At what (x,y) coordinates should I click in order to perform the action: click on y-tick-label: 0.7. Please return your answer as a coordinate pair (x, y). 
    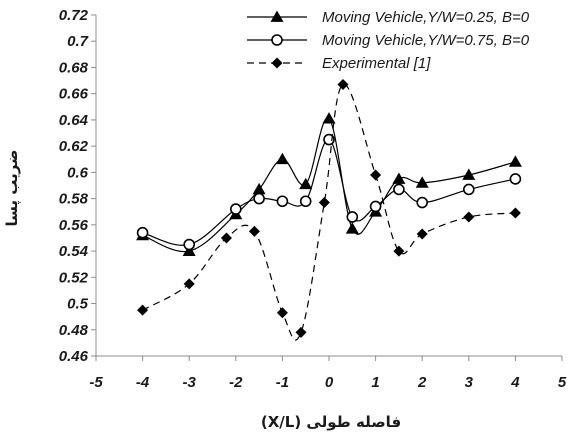
    Looking at the image, I should click on (78, 41).